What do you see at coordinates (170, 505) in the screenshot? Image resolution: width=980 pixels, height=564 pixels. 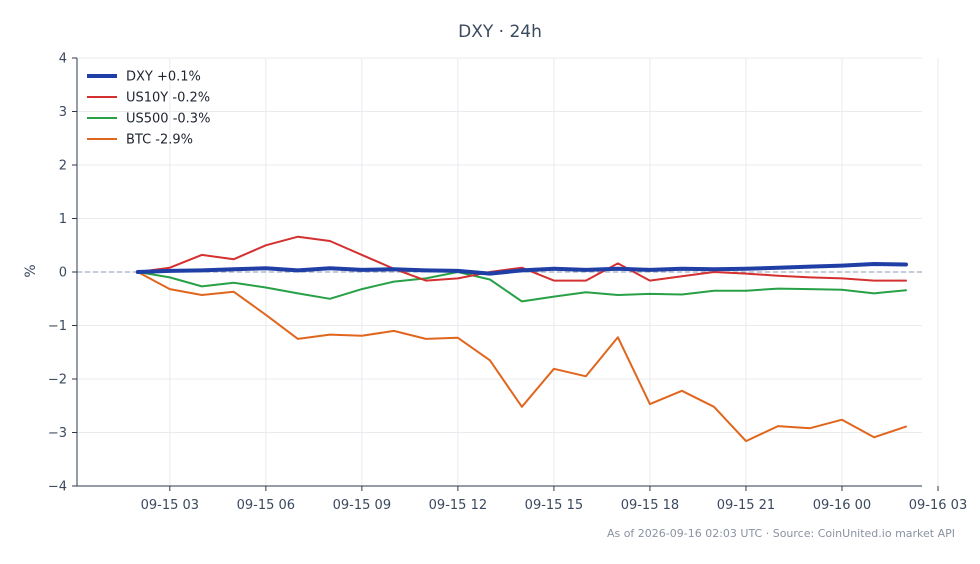 I see `x-tick-label: 09-15 03` at bounding box center [170, 505].